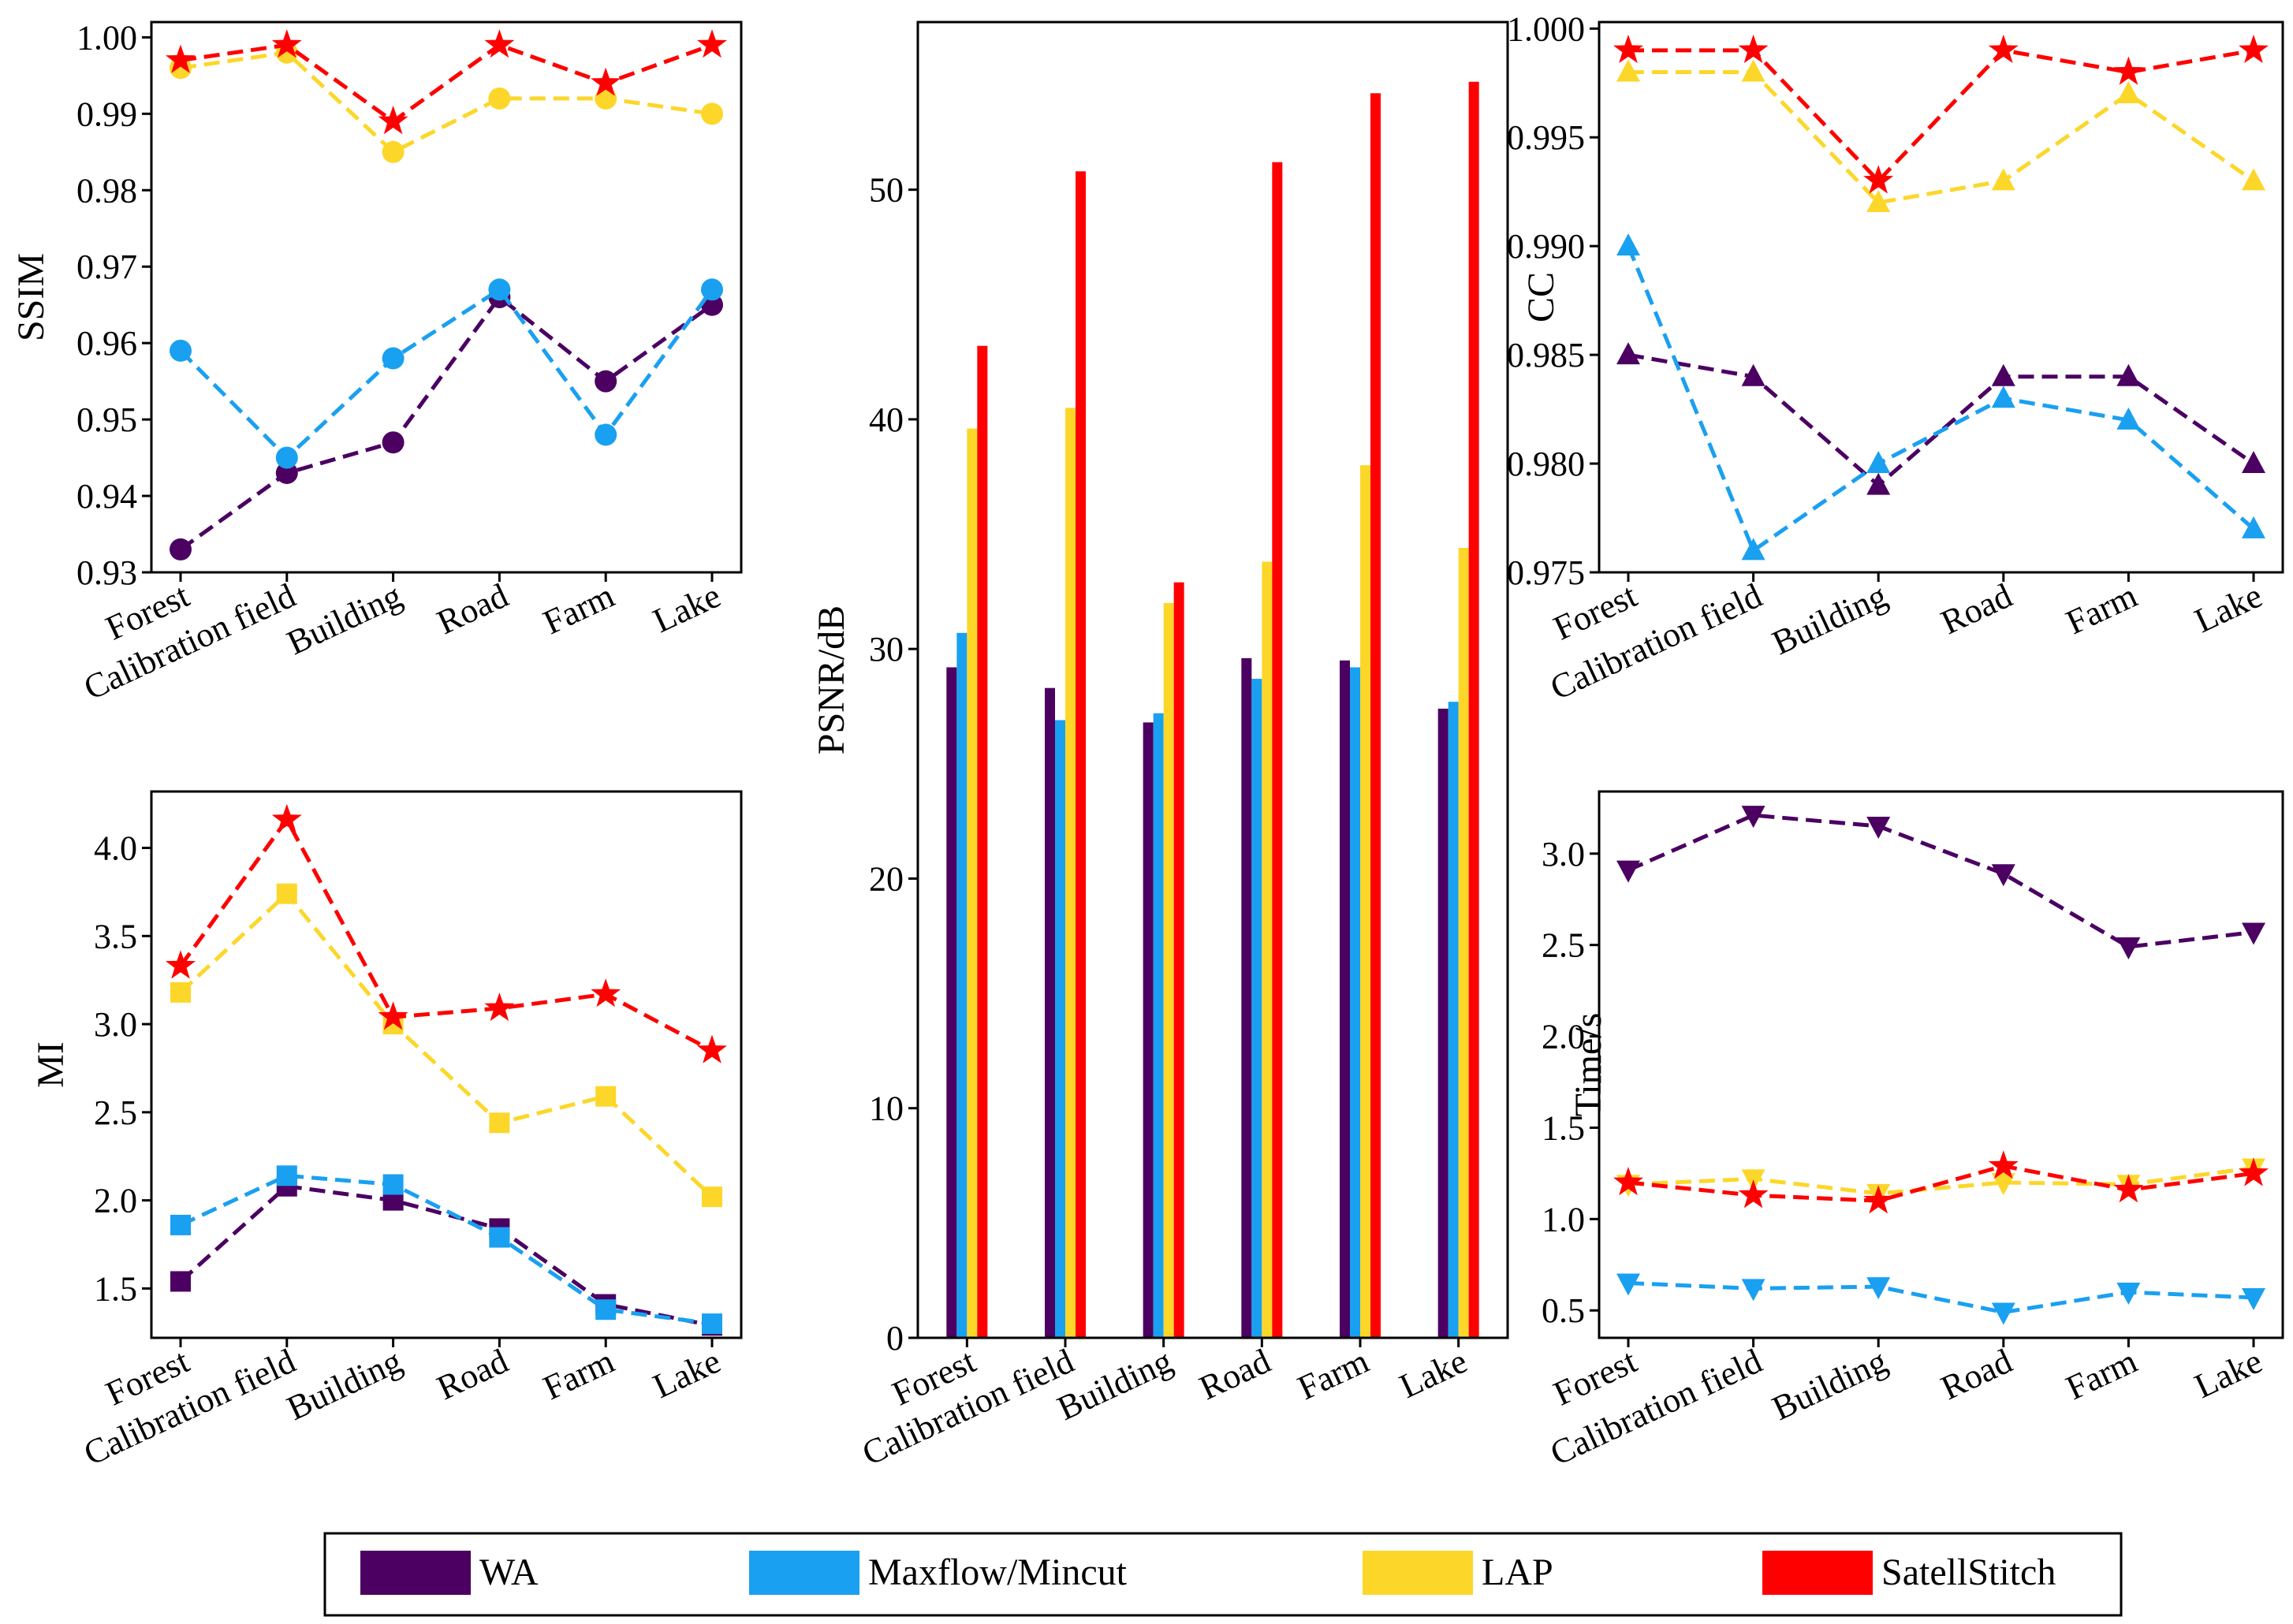 This screenshot has height=1624, width=2293. I want to click on legend-swatch-maxflow-mincut, so click(804, 1573).